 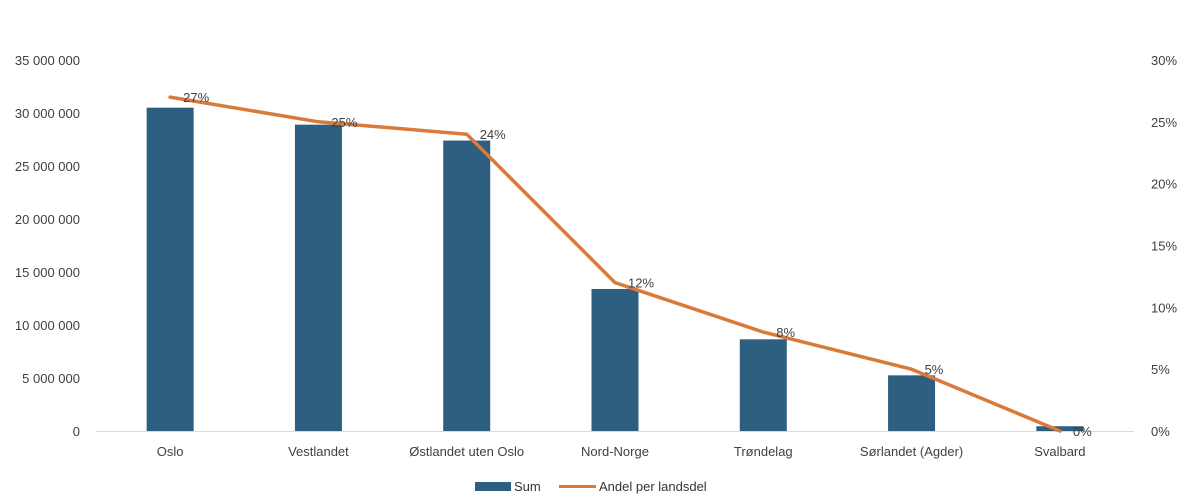 I want to click on x-axis-tick-label: Trøndelag, so click(x=763, y=451).